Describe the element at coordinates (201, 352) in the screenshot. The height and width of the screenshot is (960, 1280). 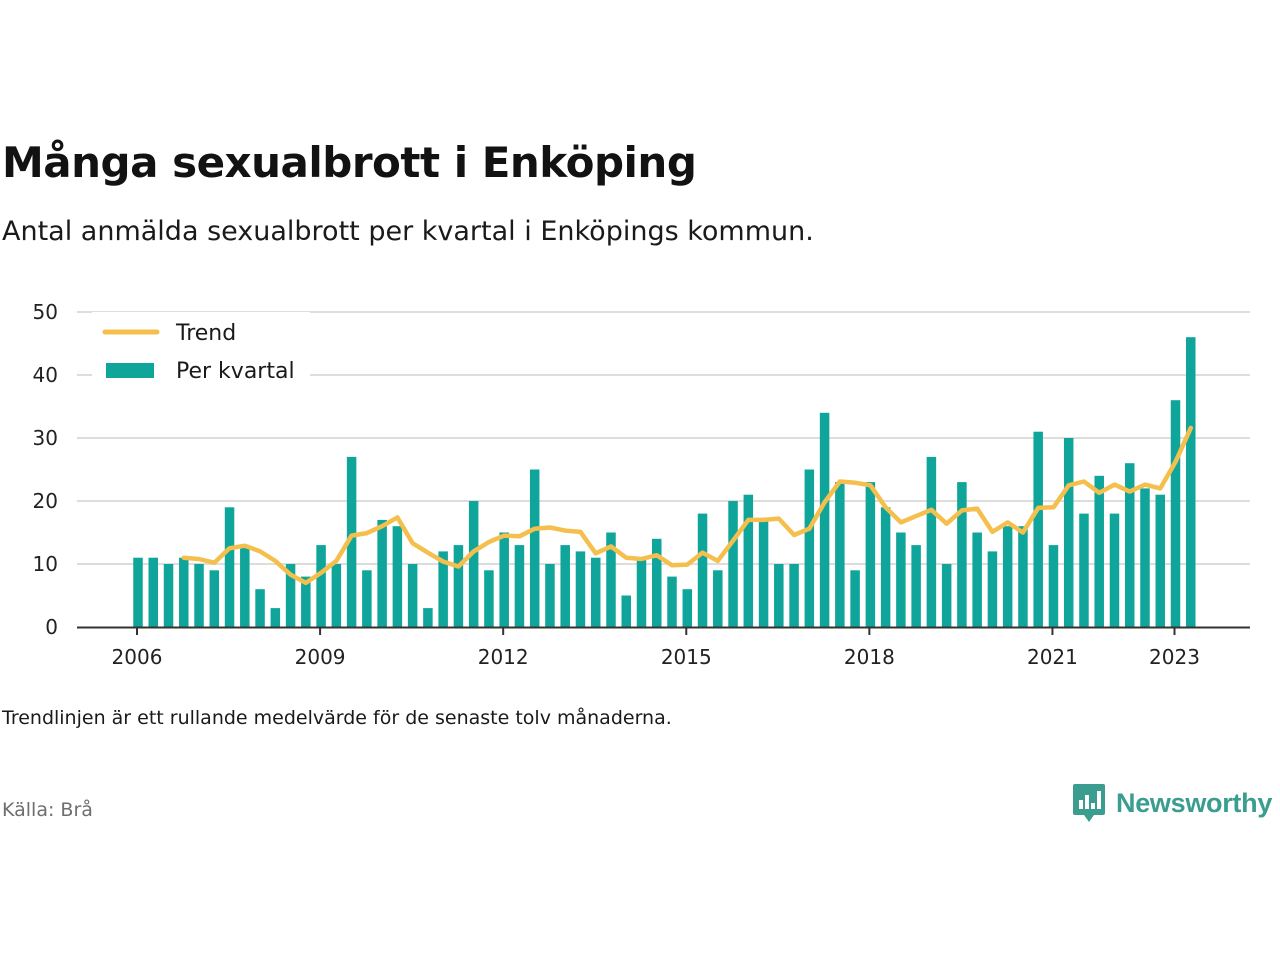
I see `legend-background` at that location.